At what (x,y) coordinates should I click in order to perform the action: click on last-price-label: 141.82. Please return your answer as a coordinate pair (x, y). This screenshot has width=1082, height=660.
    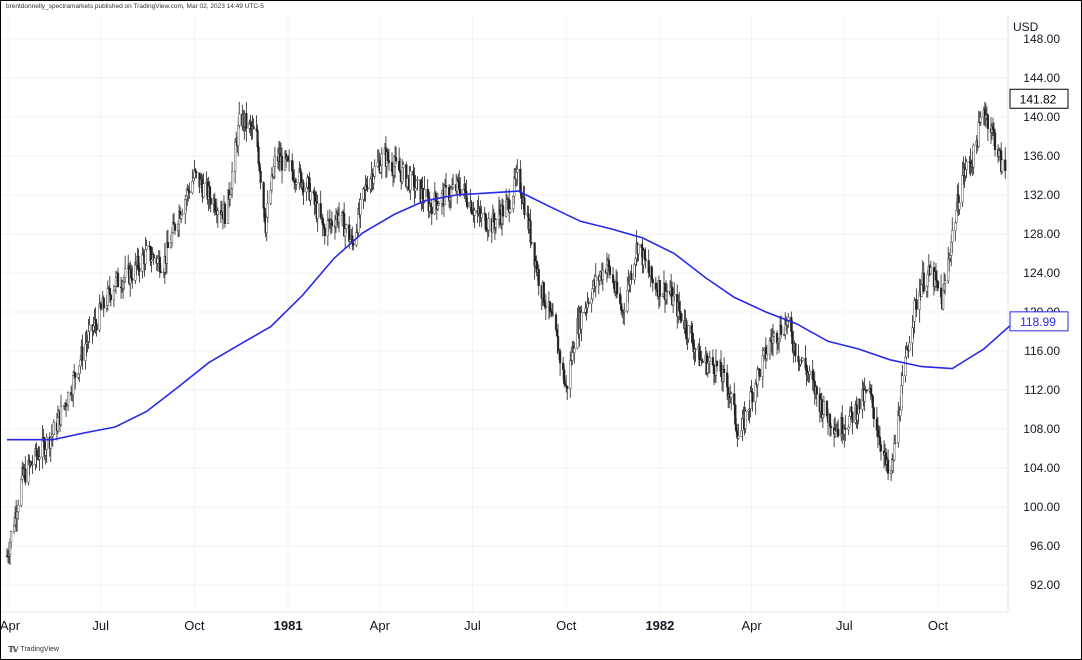
    Looking at the image, I should click on (1038, 99).